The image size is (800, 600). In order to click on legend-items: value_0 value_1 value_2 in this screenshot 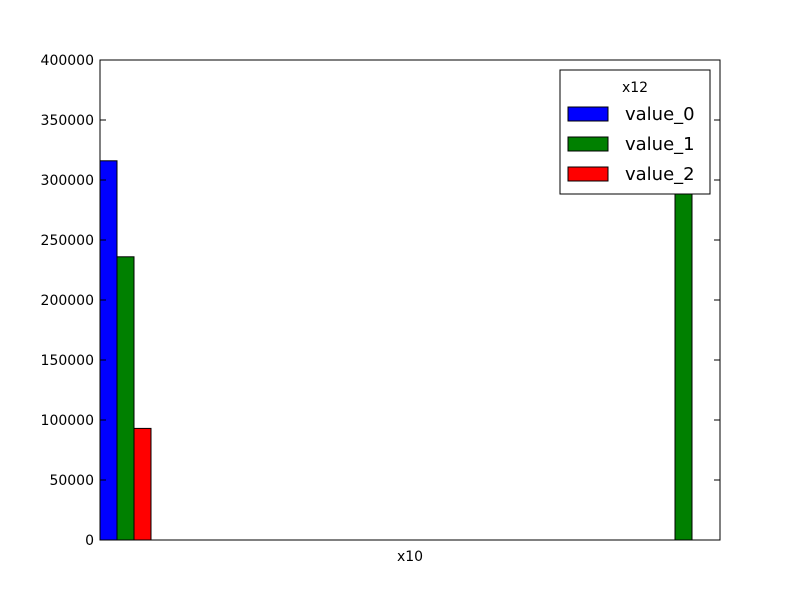, I will do `click(631, 144)`.